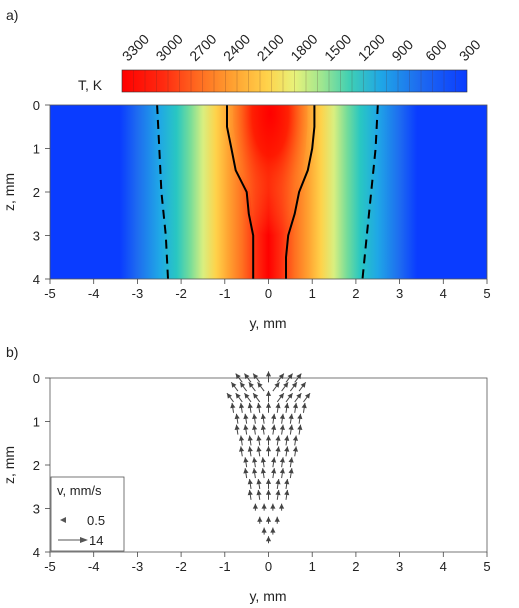 This screenshot has width=519, height=608. I want to click on panel-label-b: b), so click(12, 352).